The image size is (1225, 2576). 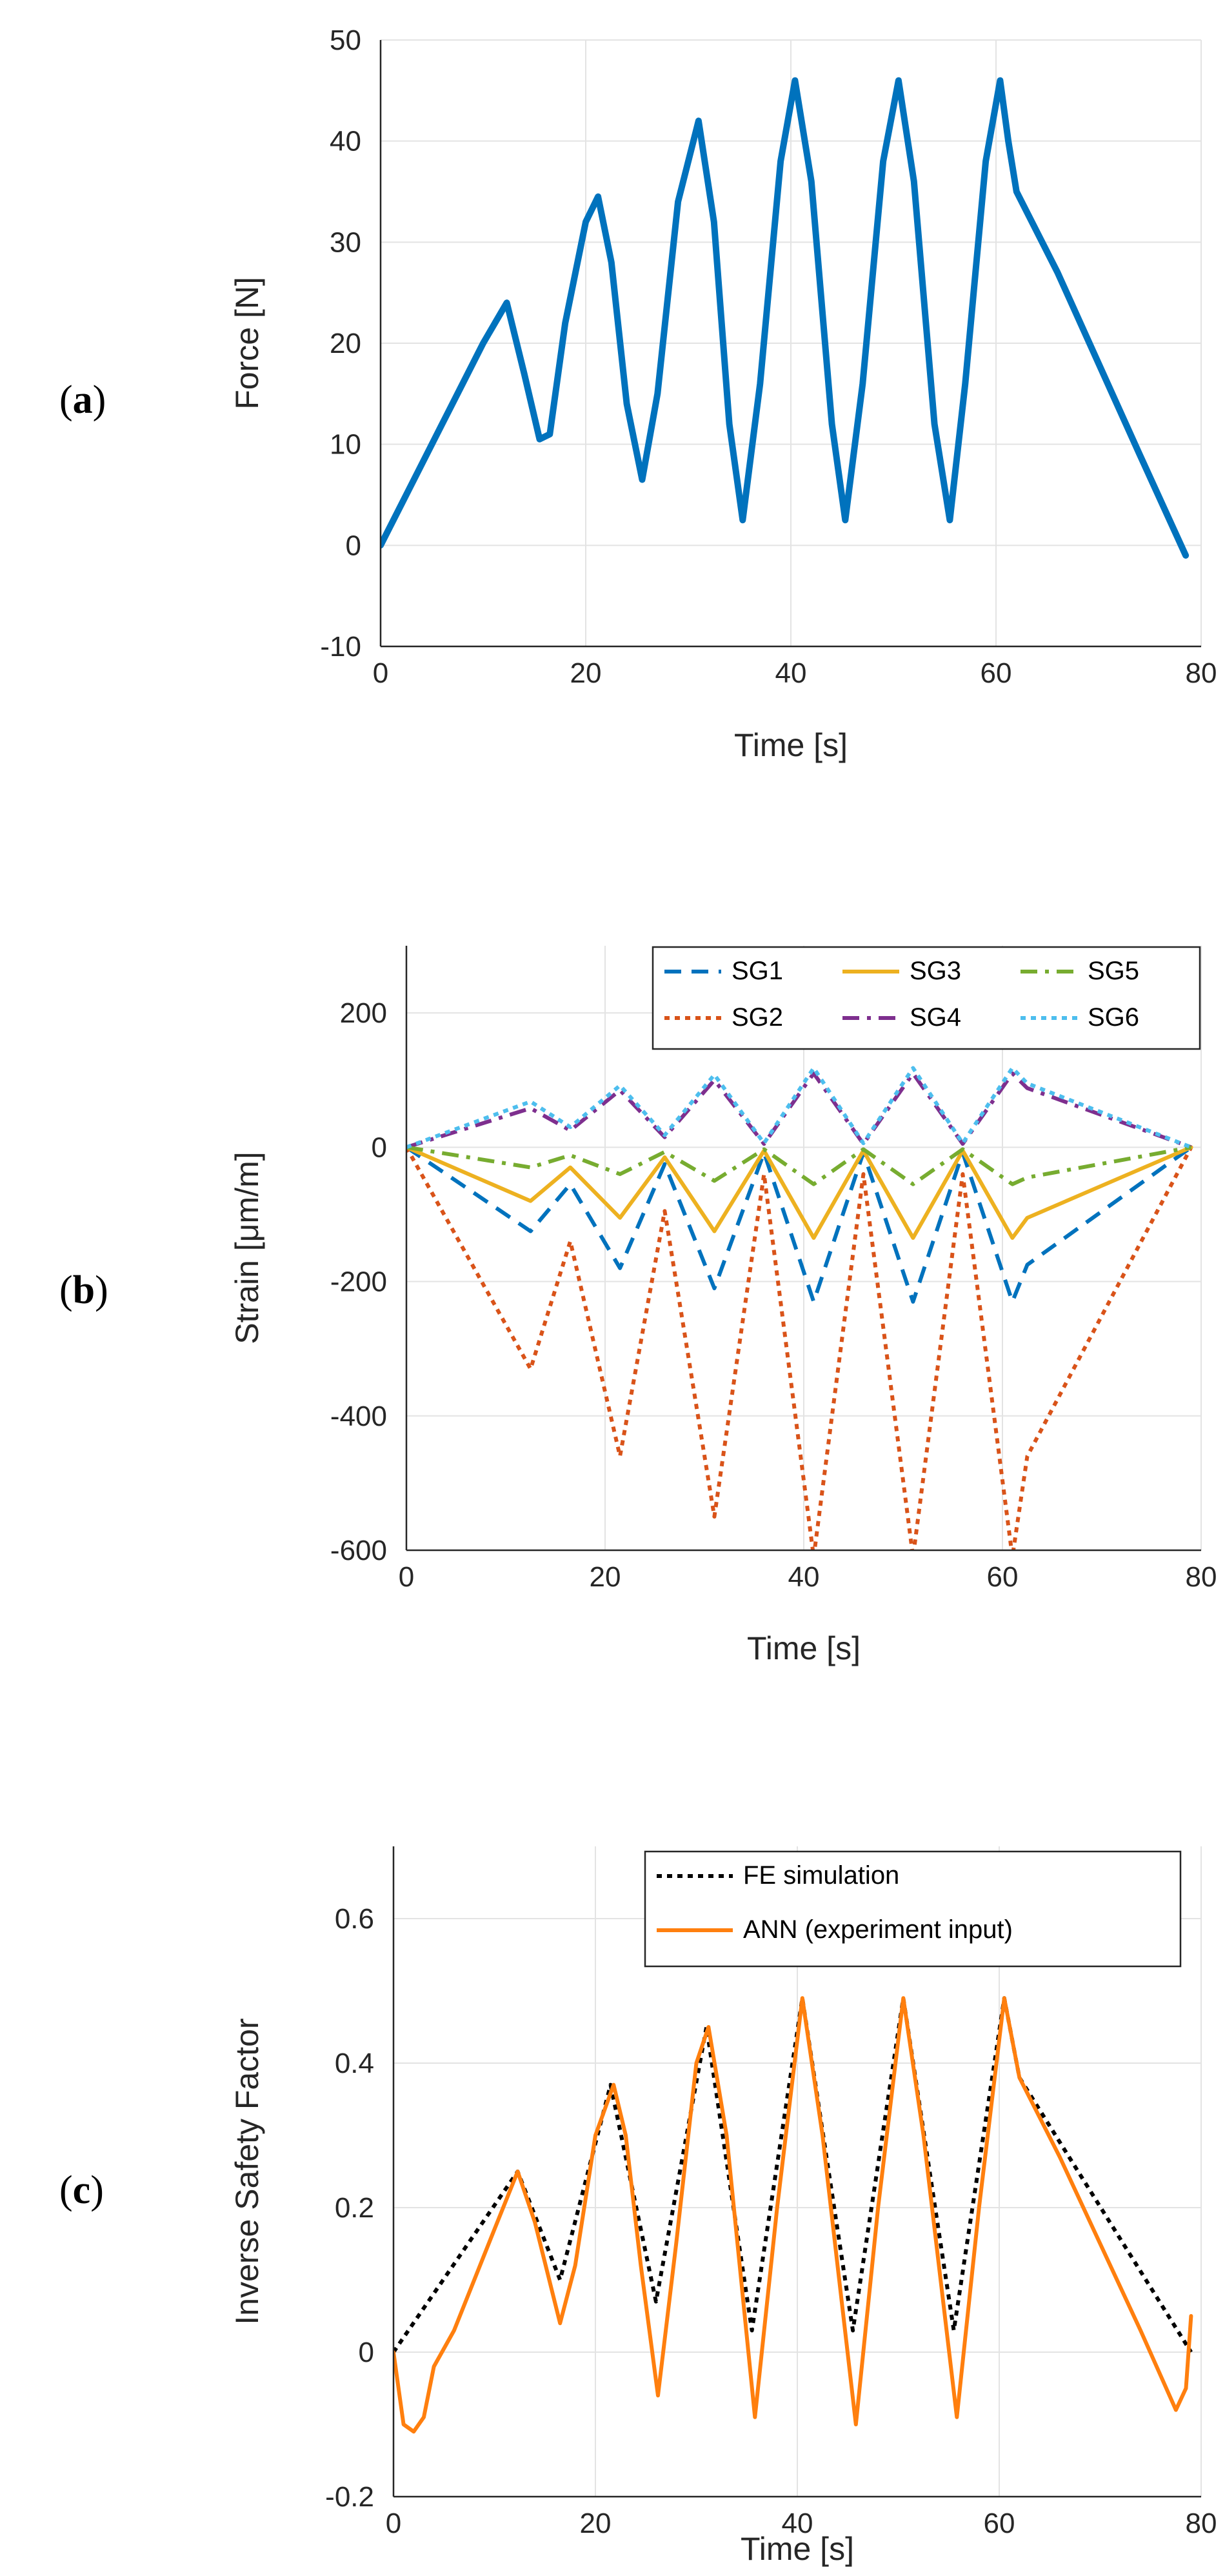 What do you see at coordinates (247, 2171) in the screenshot?
I see `y-axis-label: Inverse Safety Factor` at bounding box center [247, 2171].